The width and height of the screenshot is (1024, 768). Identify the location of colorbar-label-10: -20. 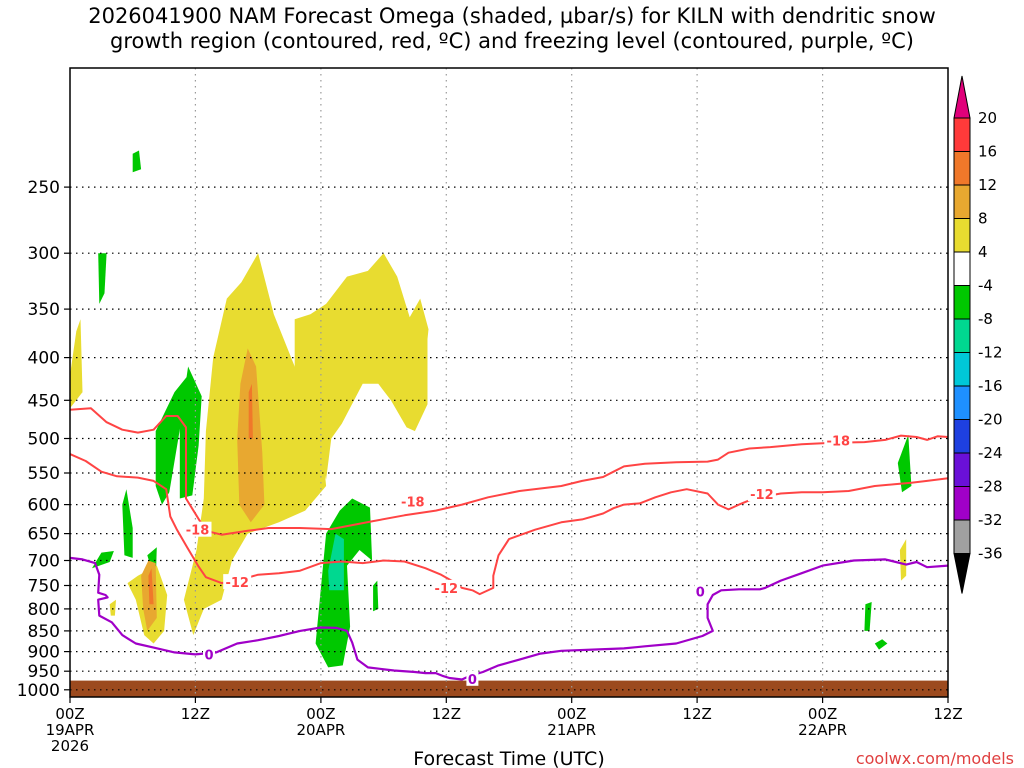
(990, 420).